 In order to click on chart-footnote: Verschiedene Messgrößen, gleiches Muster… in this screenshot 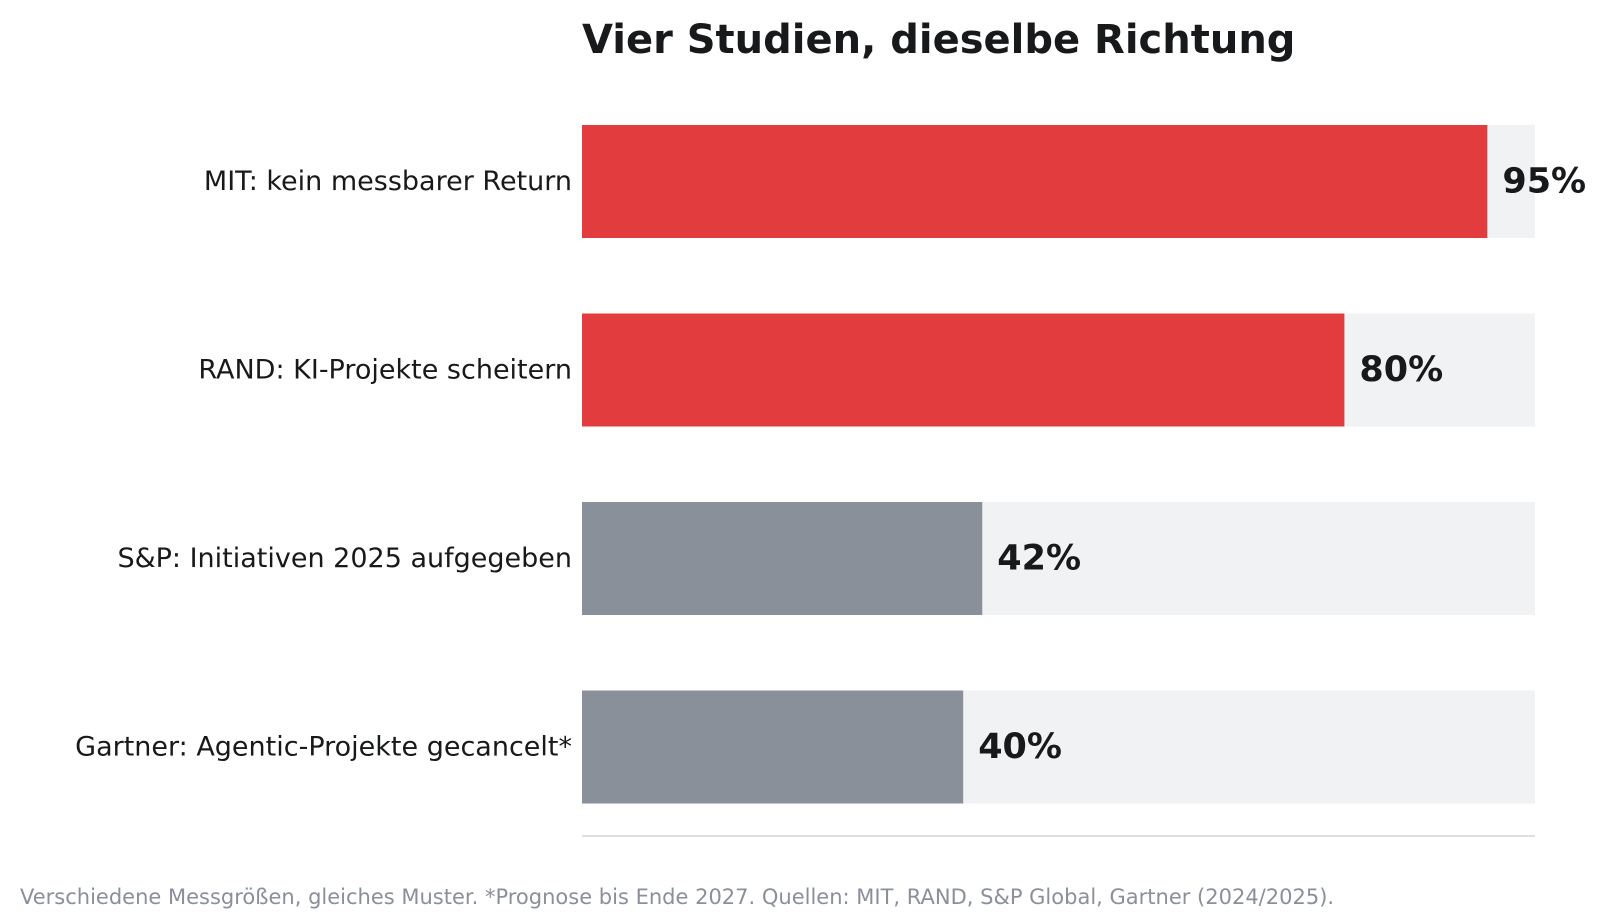, I will do `click(677, 897)`.